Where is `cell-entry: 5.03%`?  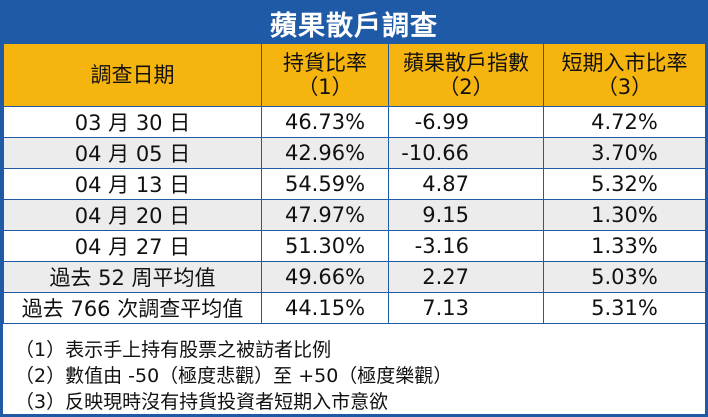 cell-entry: 5.03% is located at coordinates (624, 277).